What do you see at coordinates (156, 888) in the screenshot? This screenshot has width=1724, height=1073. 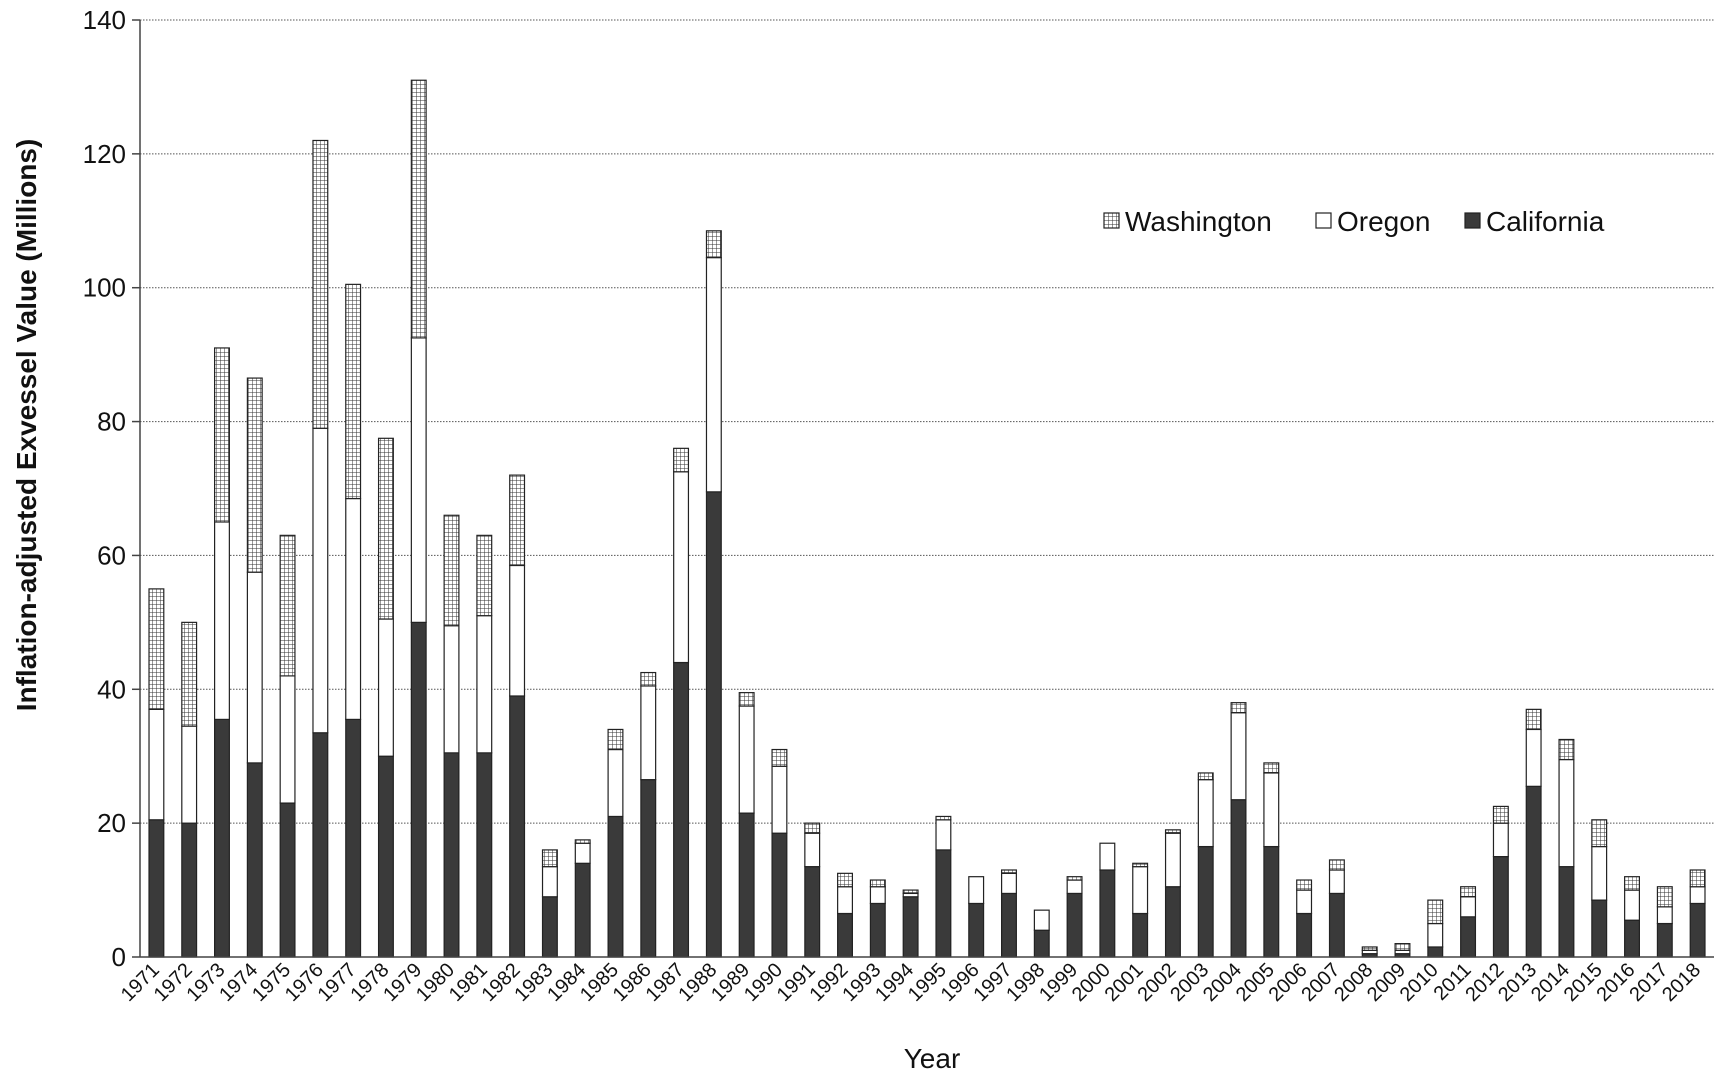 I see `bar-segment-california-1971` at bounding box center [156, 888].